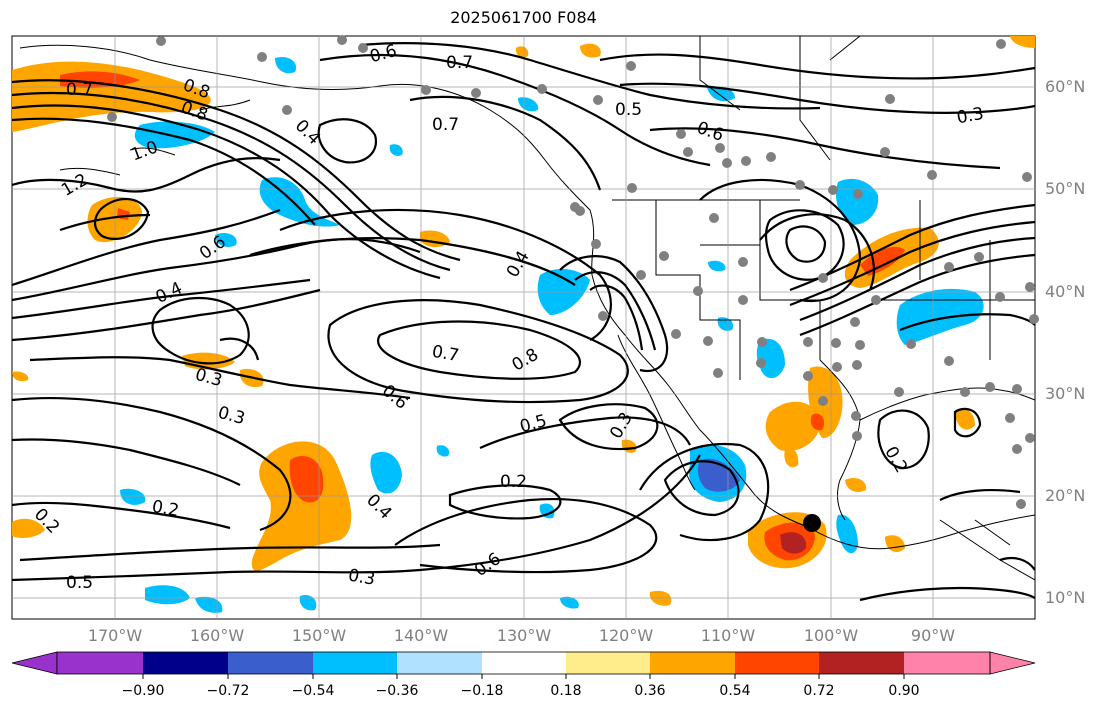  Describe the element at coordinates (115, 635) in the screenshot. I see `lon-label: 170°W` at that location.